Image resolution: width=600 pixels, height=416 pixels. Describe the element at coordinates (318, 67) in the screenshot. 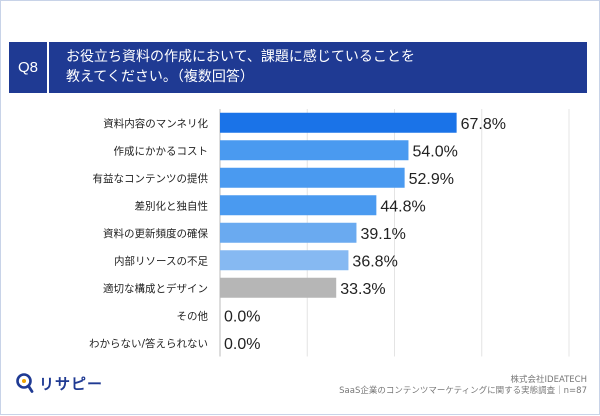

I see `question-title-box: お役立ち資料の作成において、課題に感じていることを 教えてください。（複数回答）` at that location.